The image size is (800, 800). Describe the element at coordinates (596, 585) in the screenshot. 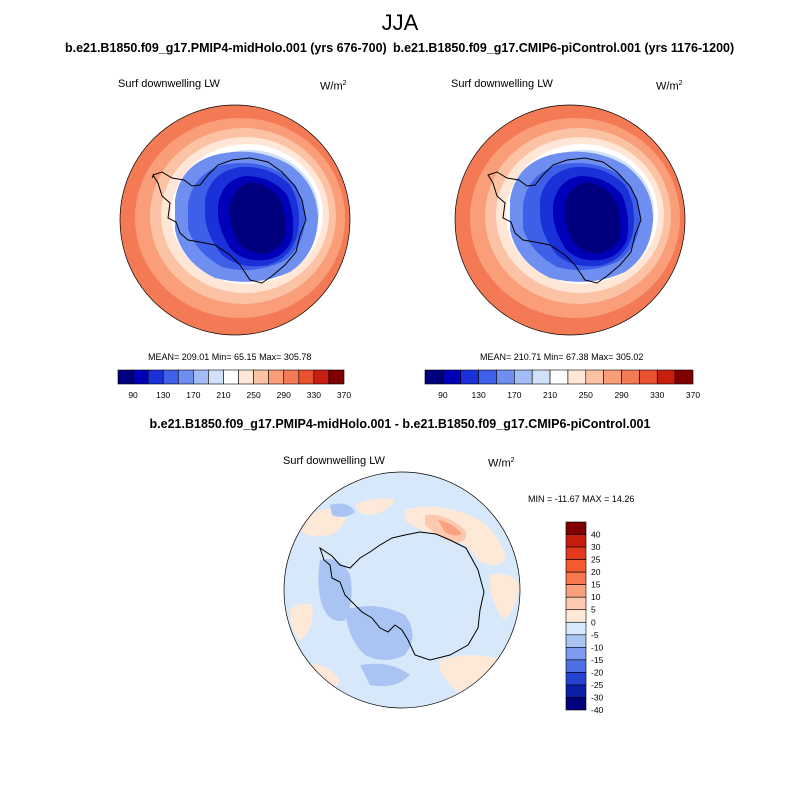

I see `colorbar-tick-label: 15` at that location.